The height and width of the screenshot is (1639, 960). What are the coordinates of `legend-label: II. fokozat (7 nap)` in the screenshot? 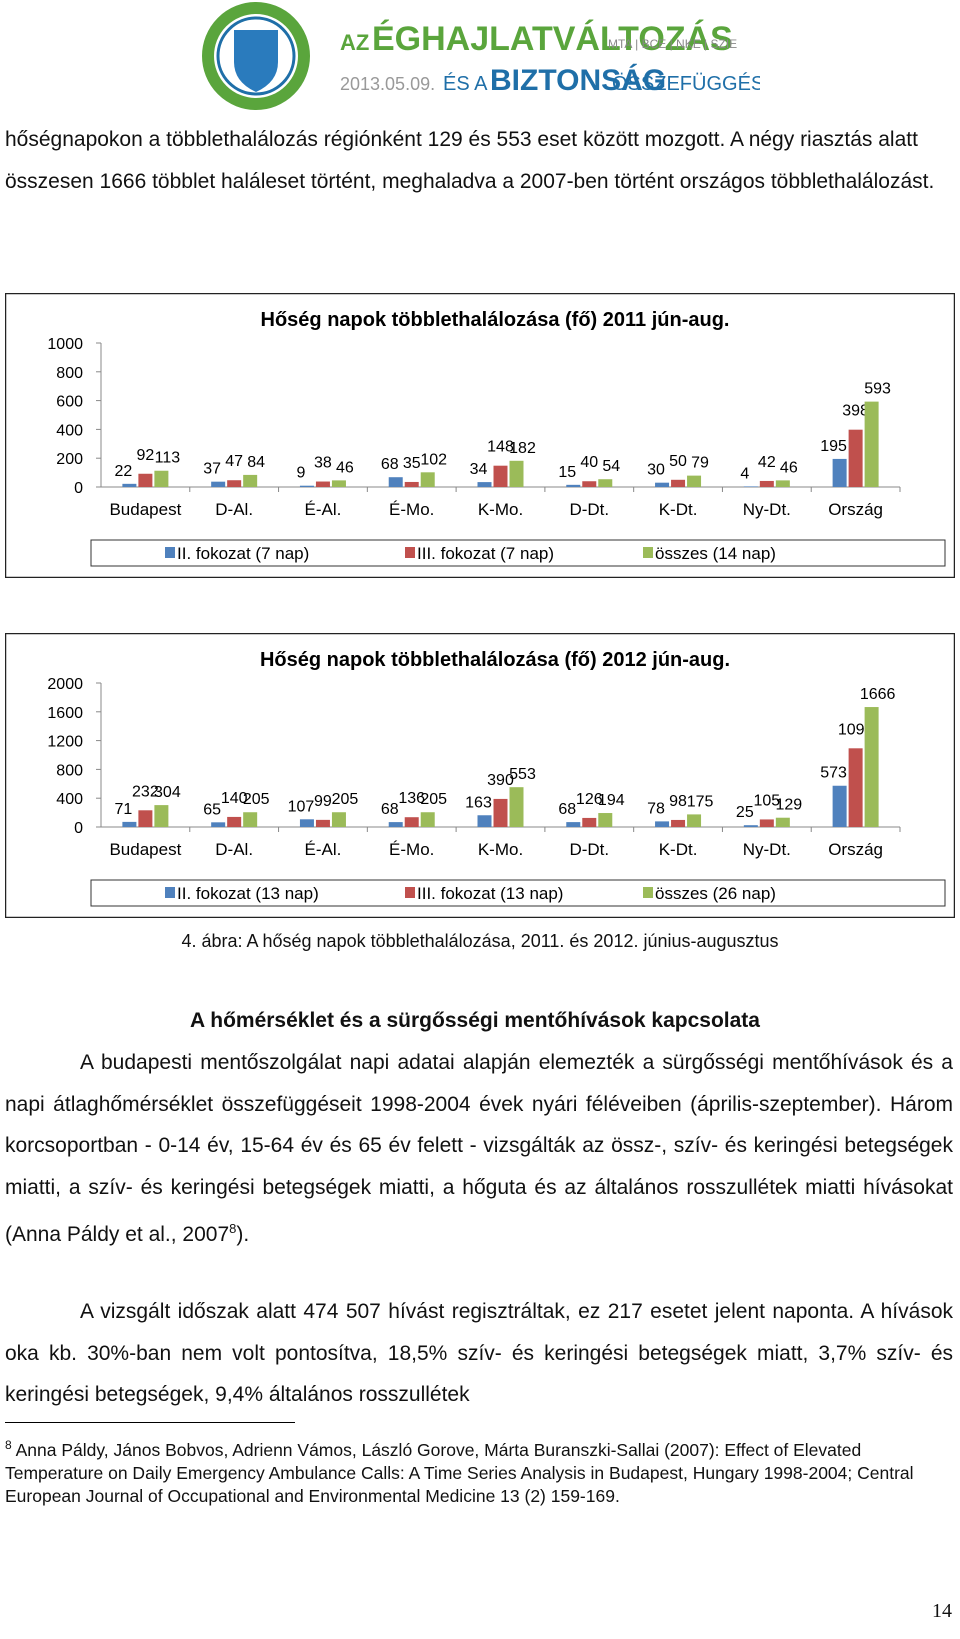 It's located at (243, 553).